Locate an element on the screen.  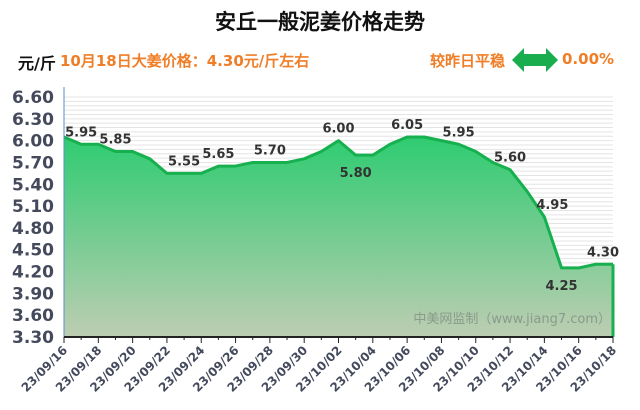
data-label: 5.80 is located at coordinates (356, 173).